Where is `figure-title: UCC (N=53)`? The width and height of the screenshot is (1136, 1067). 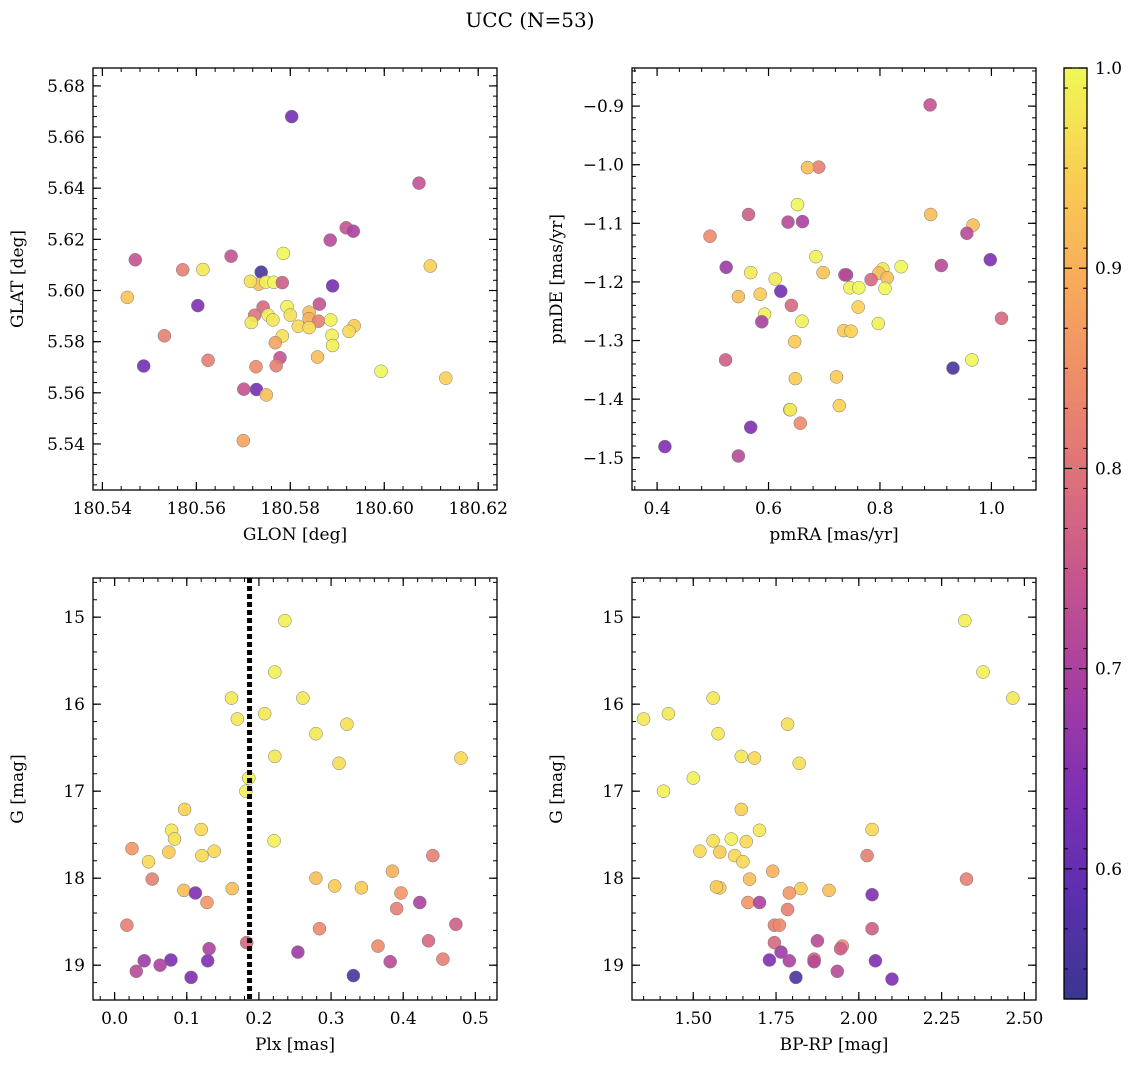
figure-title: UCC (N=53) is located at coordinates (529, 20).